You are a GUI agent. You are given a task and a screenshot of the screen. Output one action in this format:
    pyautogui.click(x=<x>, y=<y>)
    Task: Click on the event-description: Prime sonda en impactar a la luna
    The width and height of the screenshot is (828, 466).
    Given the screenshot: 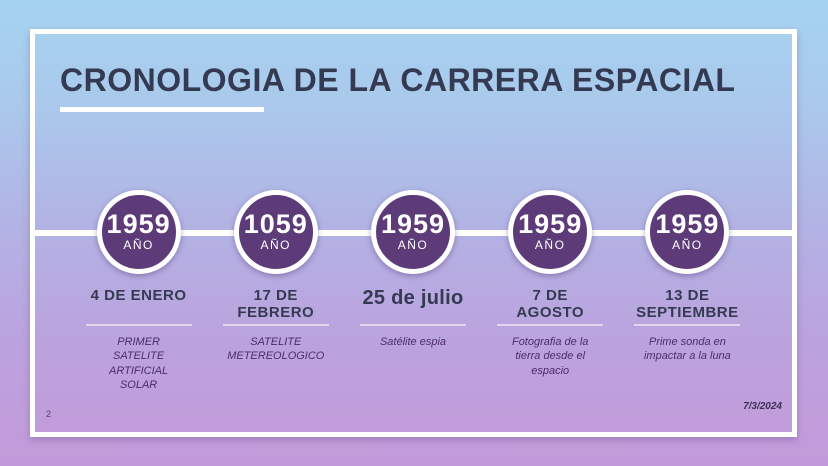 What is the action you would take?
    pyautogui.click(x=687, y=349)
    